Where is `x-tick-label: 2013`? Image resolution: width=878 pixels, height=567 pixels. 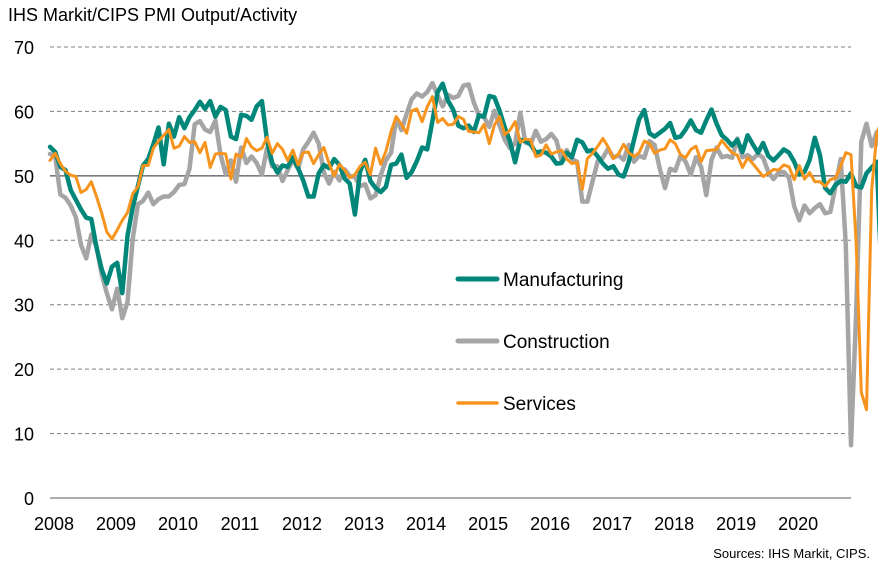 x-tick-label: 2013 is located at coordinates (364, 524).